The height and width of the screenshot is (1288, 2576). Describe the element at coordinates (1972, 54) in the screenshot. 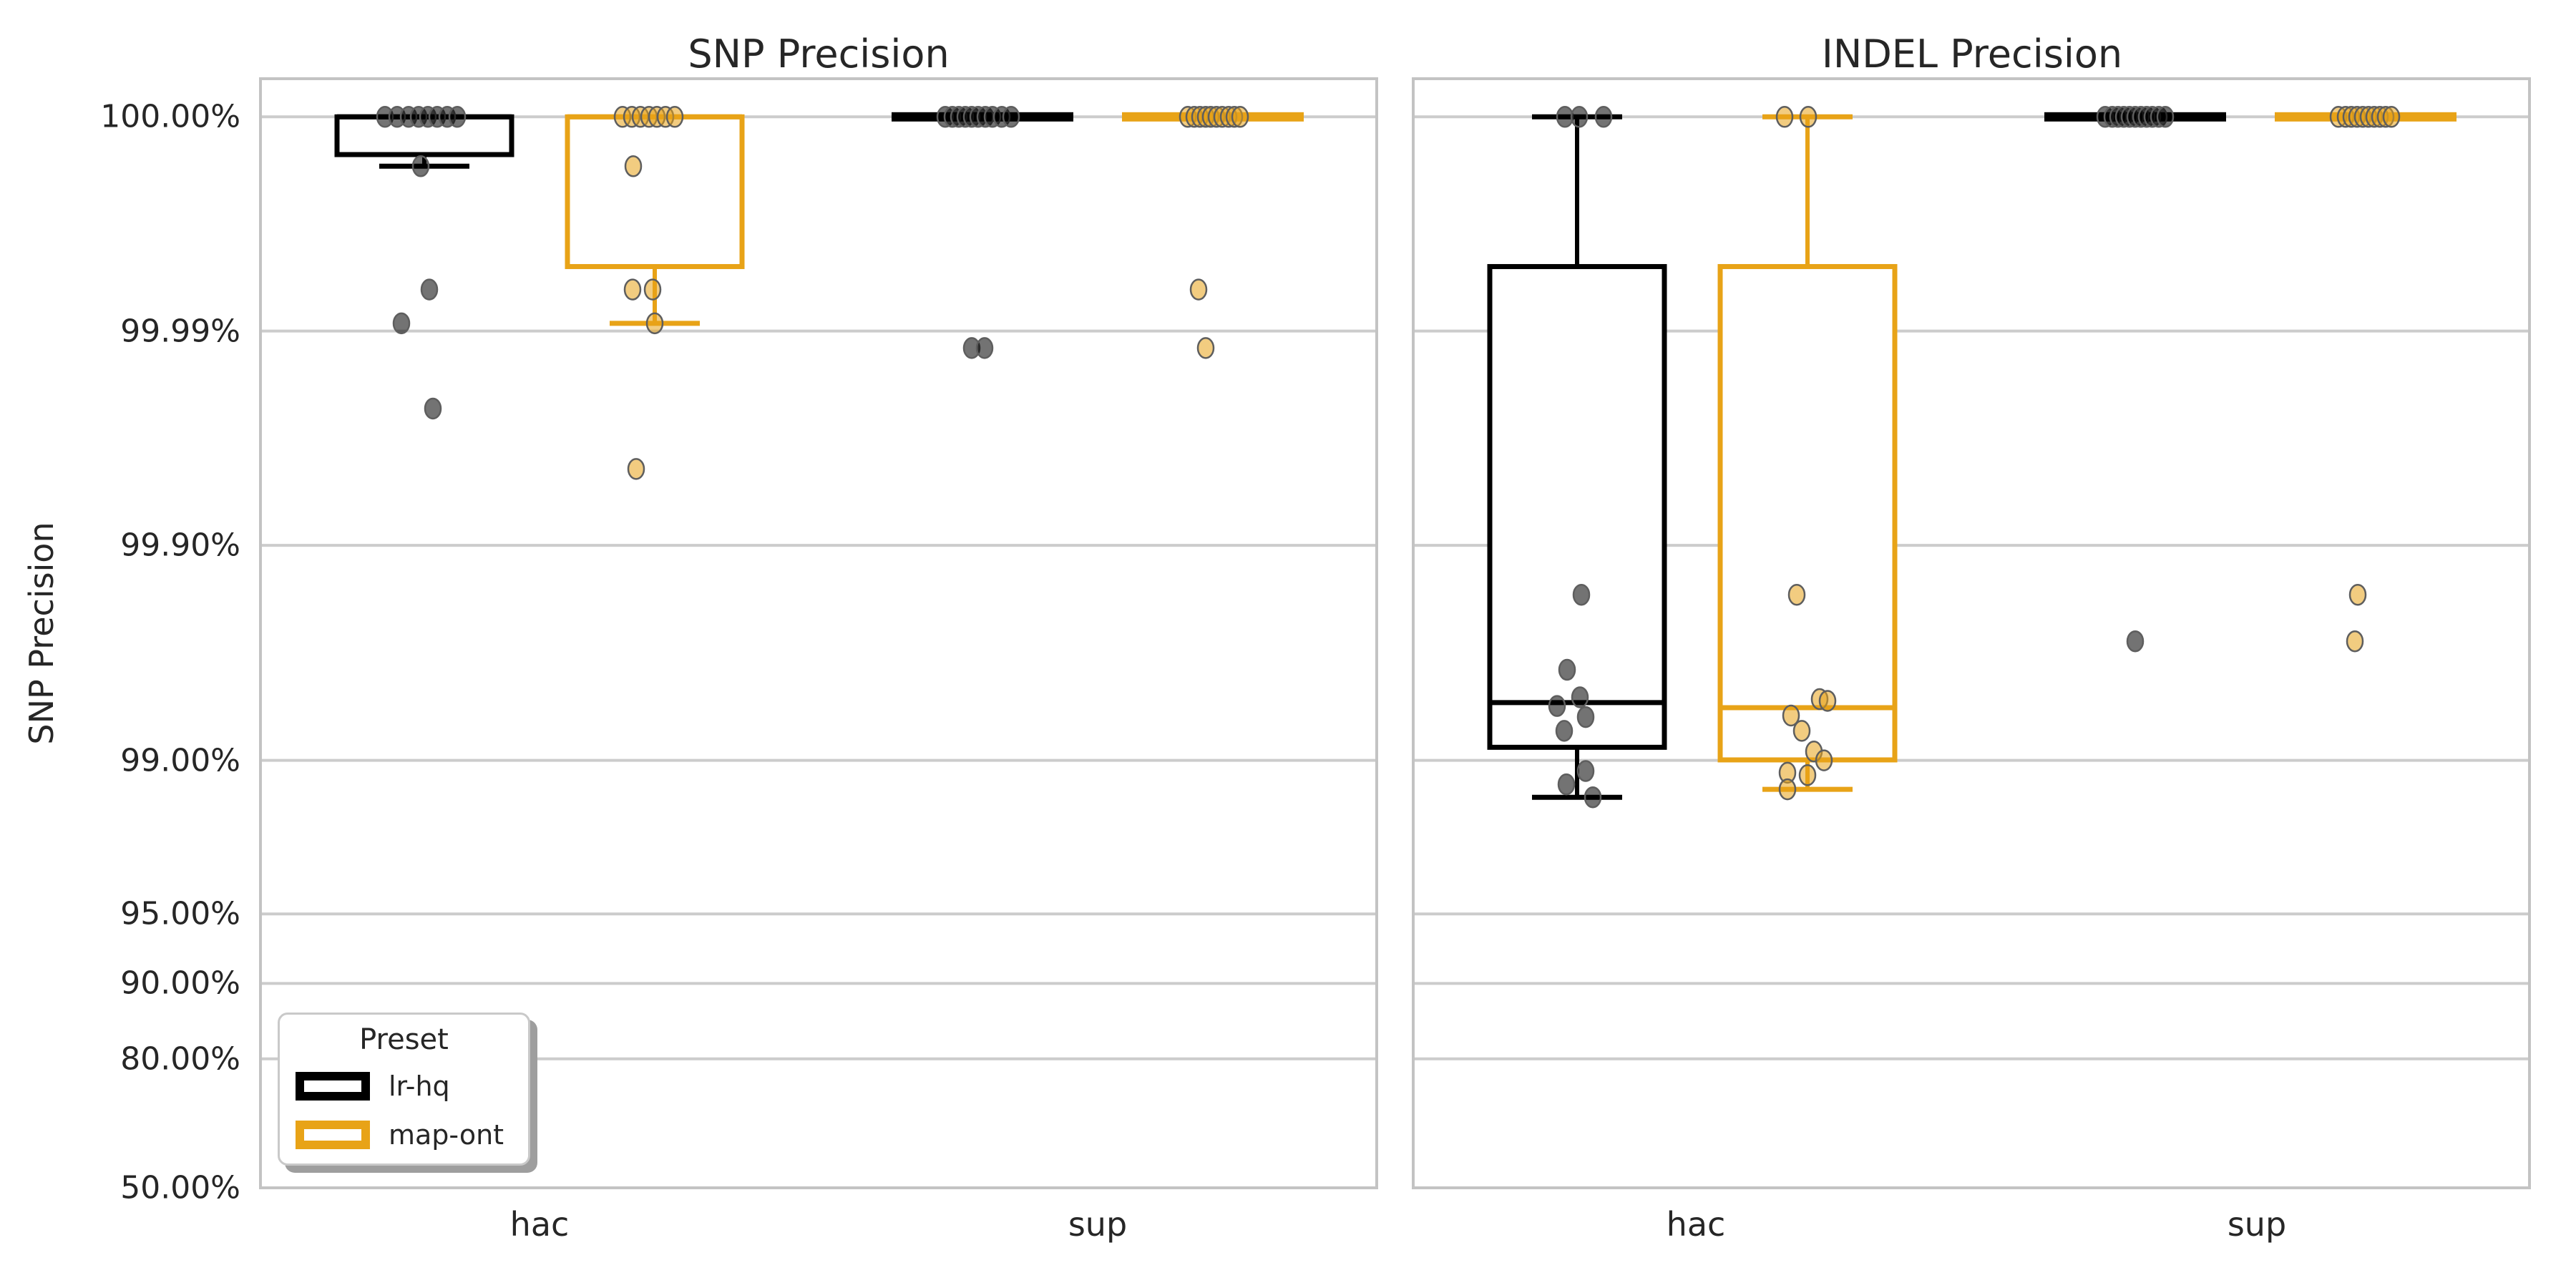

I see `subplot-title-indel: INDEL Precision` at that location.